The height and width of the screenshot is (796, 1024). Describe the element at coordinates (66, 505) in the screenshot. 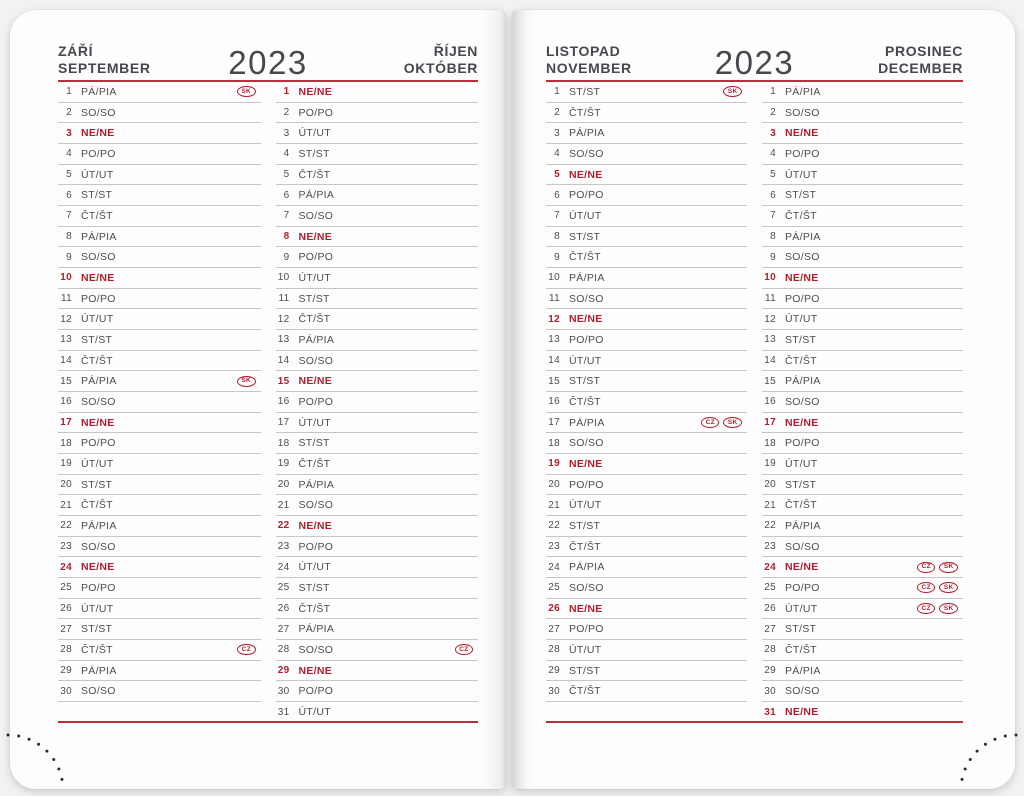

I see `day-number: 21` at that location.